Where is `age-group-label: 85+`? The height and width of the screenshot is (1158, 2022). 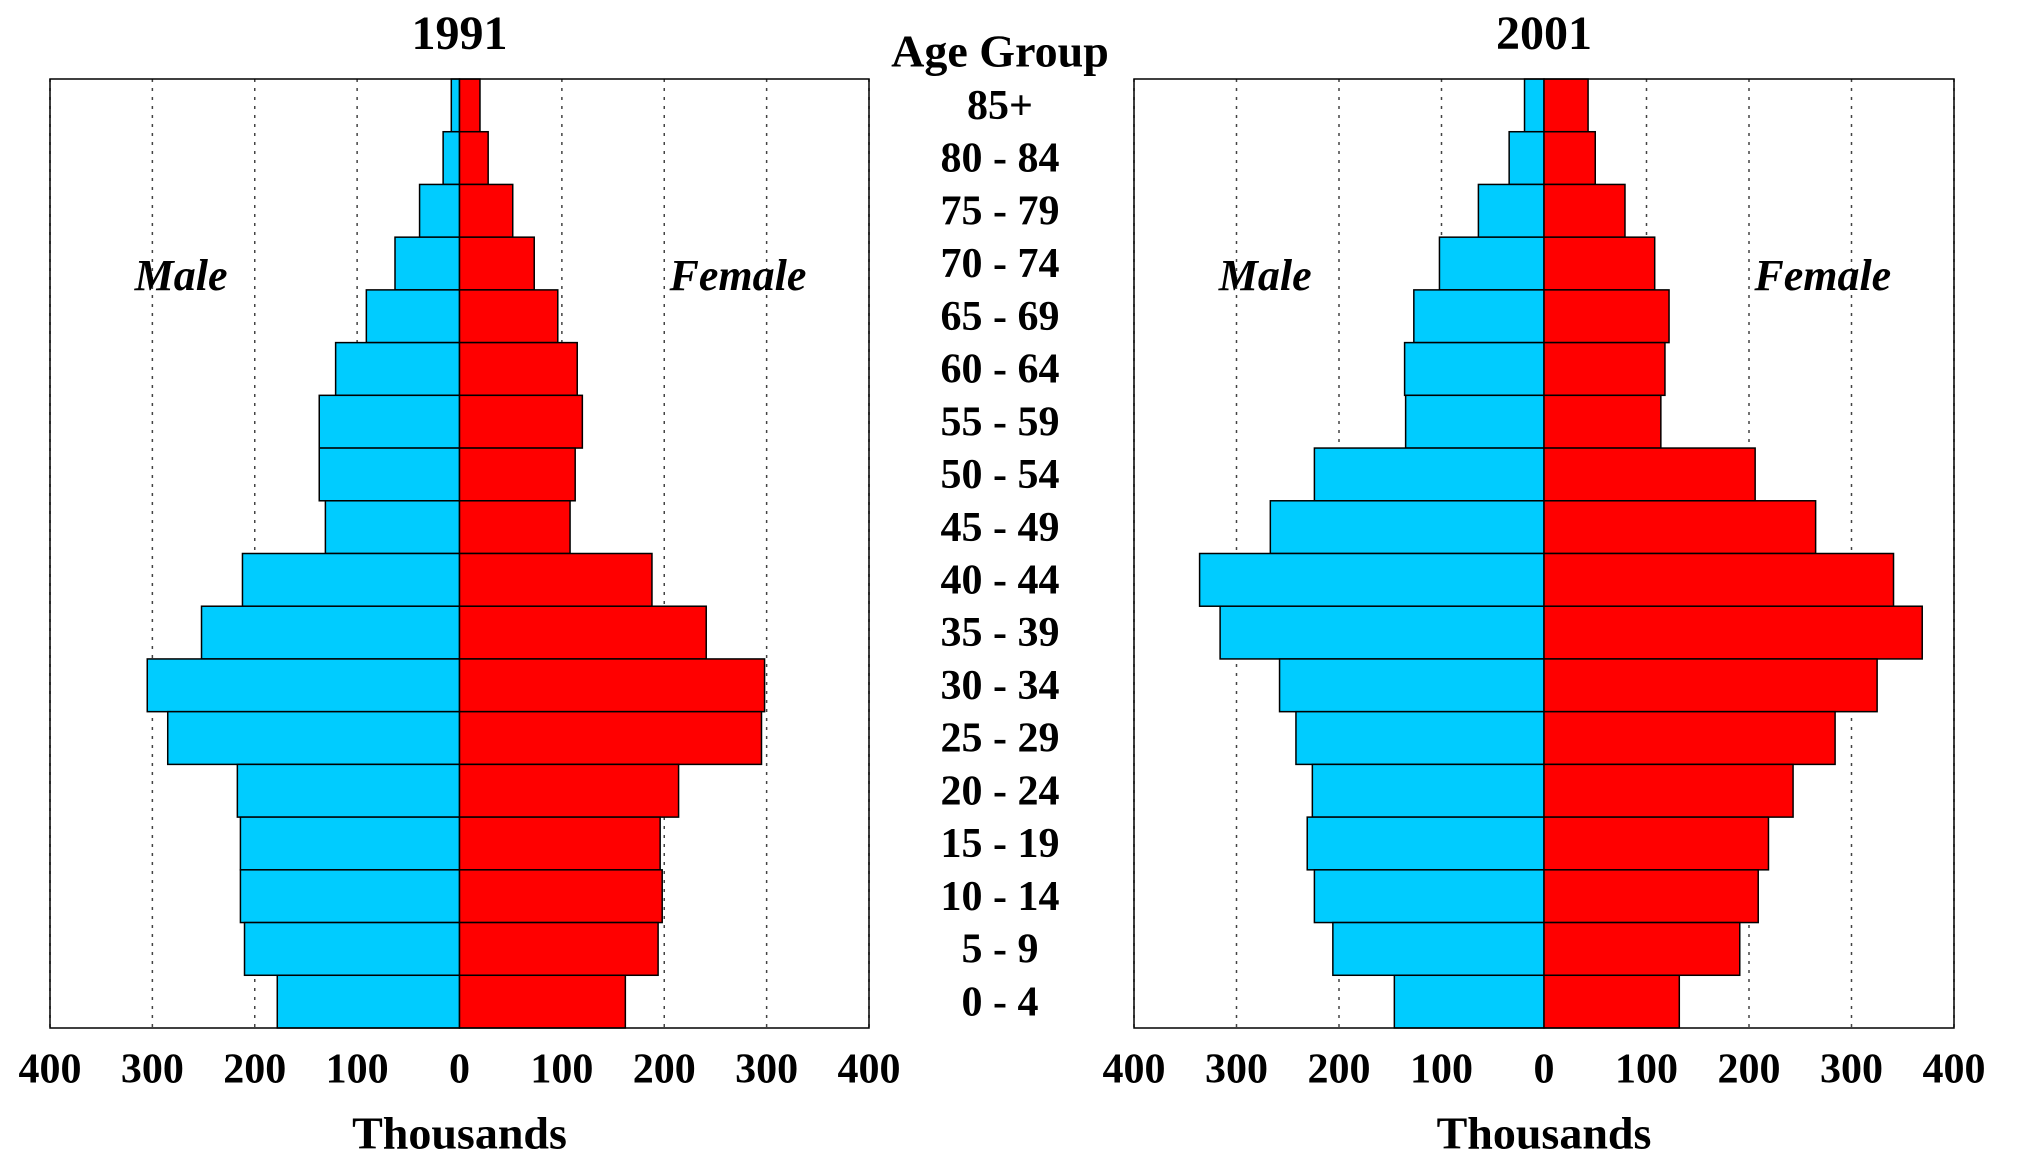
age-group-label: 85+ is located at coordinates (1000, 106).